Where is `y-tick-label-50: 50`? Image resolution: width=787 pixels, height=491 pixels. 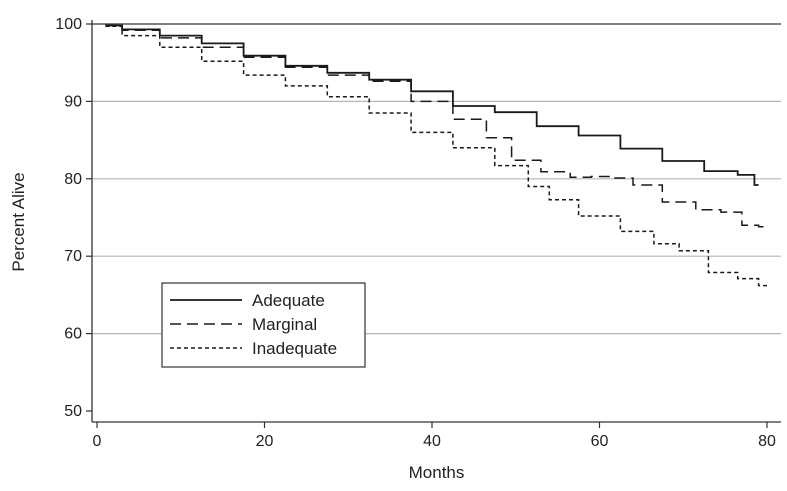 y-tick-label-50: 50 is located at coordinates (73, 411).